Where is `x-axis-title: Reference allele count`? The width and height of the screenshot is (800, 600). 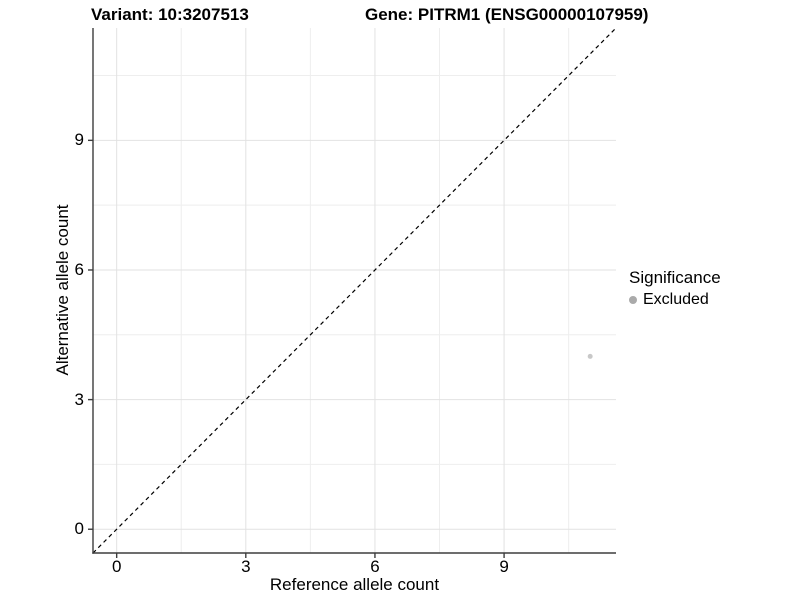
x-axis-title: Reference allele count is located at coordinates (354, 584).